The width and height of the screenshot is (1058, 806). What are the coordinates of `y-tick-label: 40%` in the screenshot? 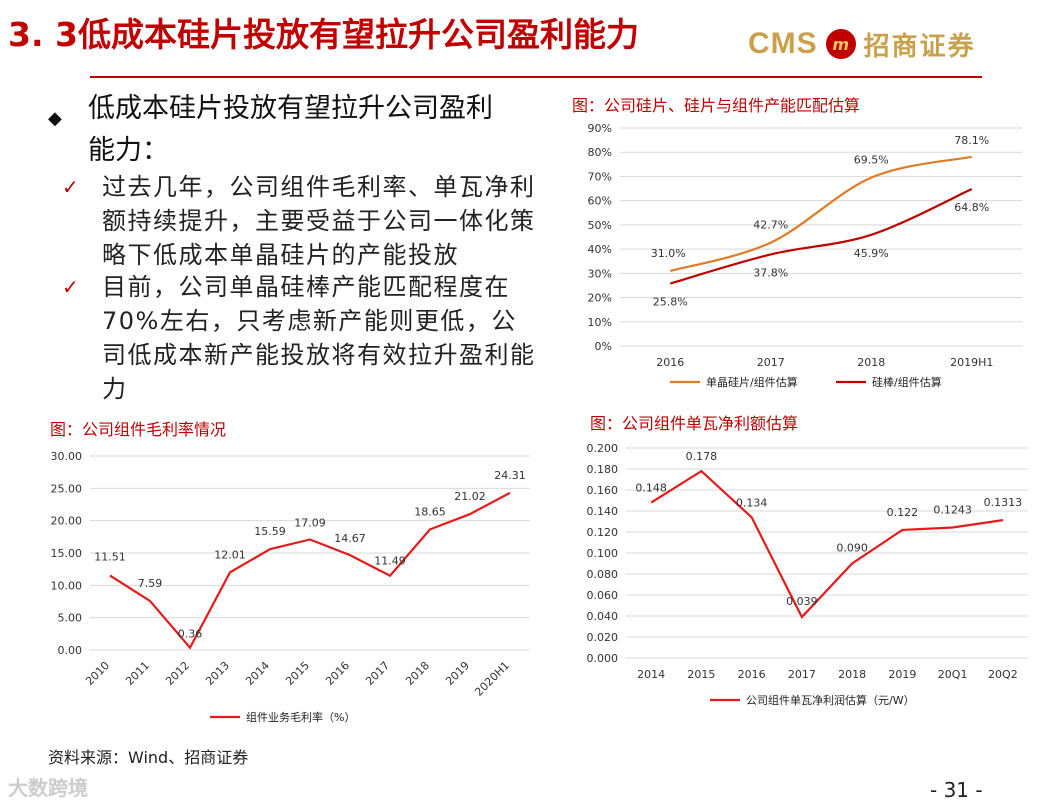 It's located at (600, 249).